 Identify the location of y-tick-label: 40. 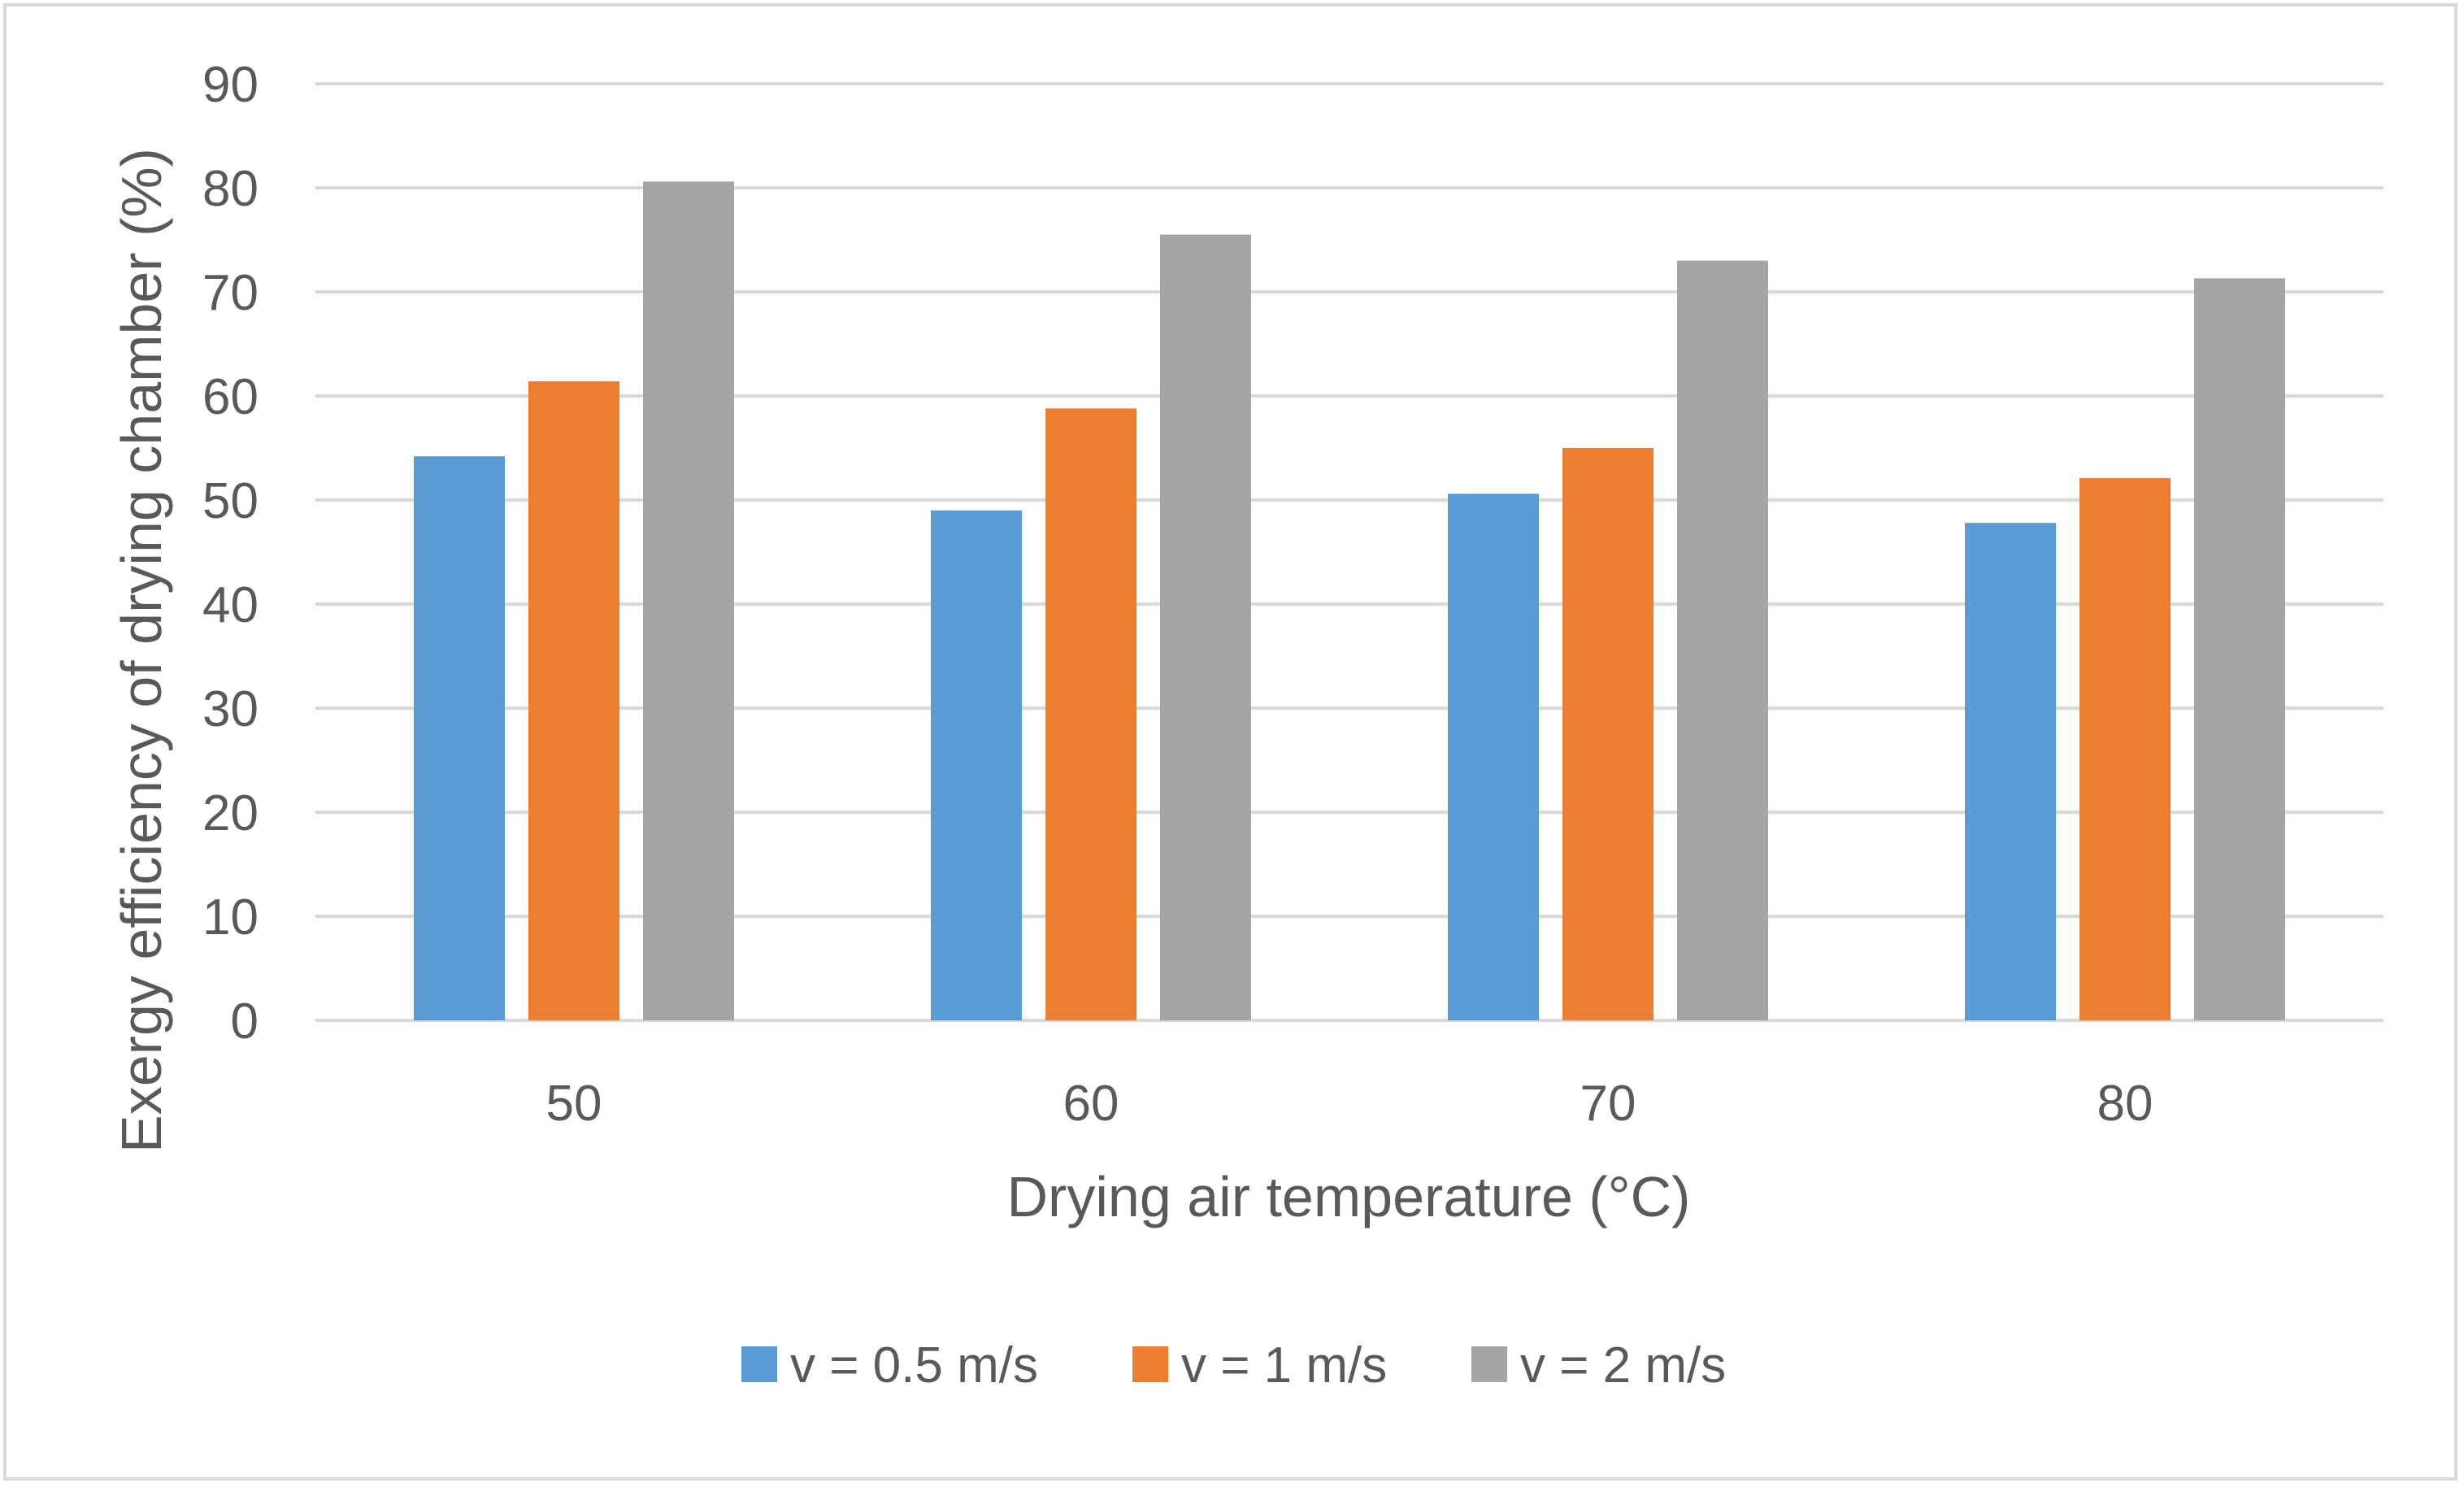
(230, 605).